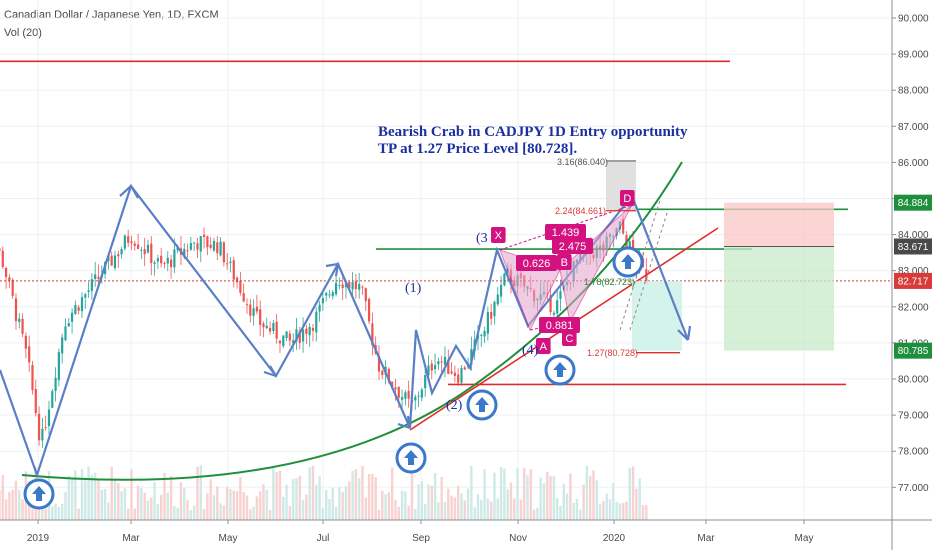 The height and width of the screenshot is (550, 932). What do you see at coordinates (913, 163) in the screenshot?
I see `y-tick-label: 86.000` at bounding box center [913, 163].